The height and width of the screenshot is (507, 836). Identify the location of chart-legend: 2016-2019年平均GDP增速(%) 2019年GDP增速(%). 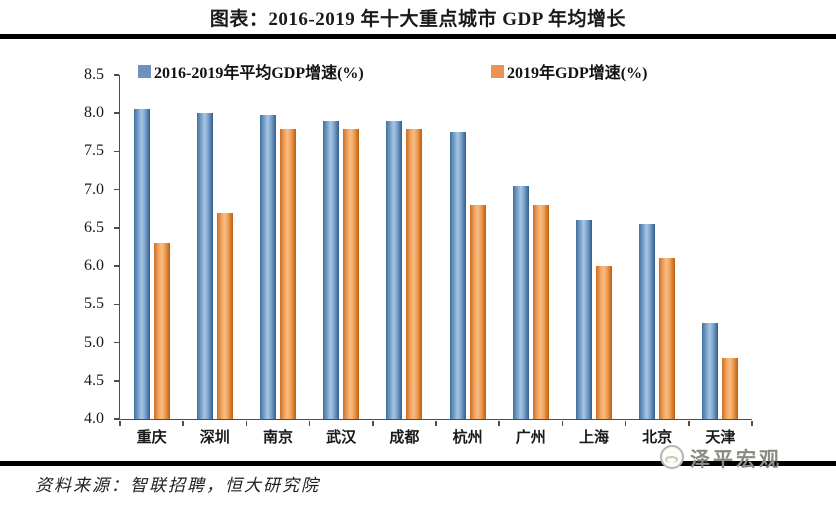
(418, 70).